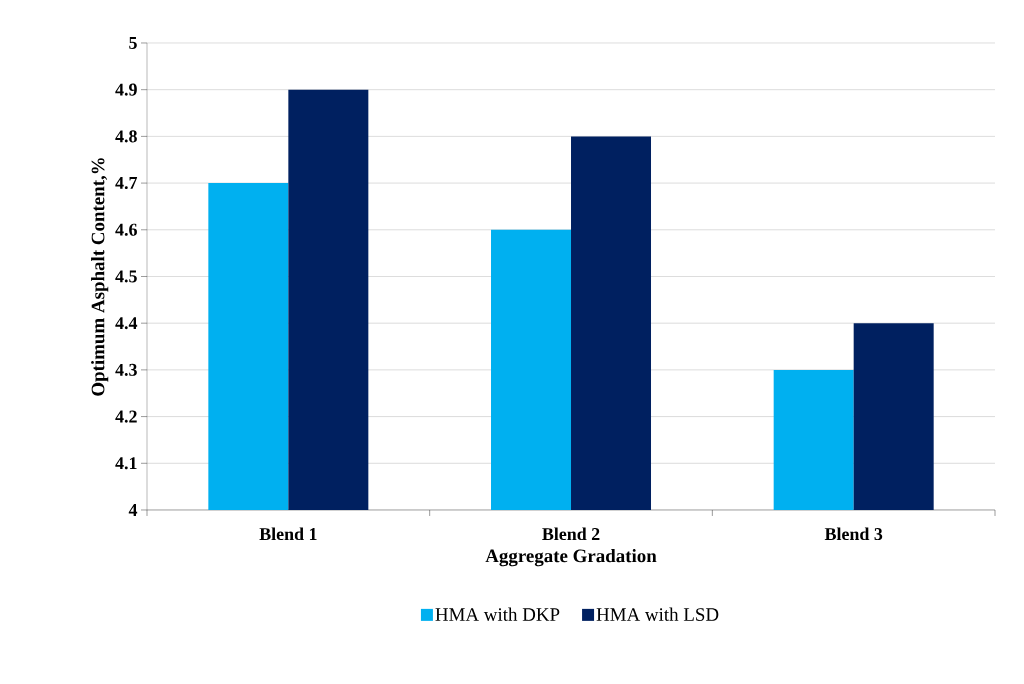 The width and height of the screenshot is (1024, 684). Describe the element at coordinates (100, 277) in the screenshot. I see `y-axis-title: Optimum Asphalt Content,%` at that location.